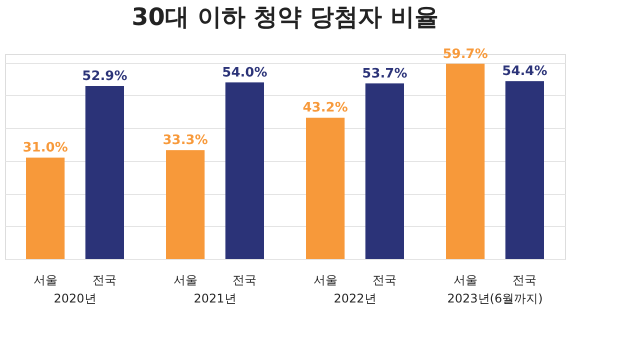  I want to click on data-label: 33.3%, so click(185, 140).